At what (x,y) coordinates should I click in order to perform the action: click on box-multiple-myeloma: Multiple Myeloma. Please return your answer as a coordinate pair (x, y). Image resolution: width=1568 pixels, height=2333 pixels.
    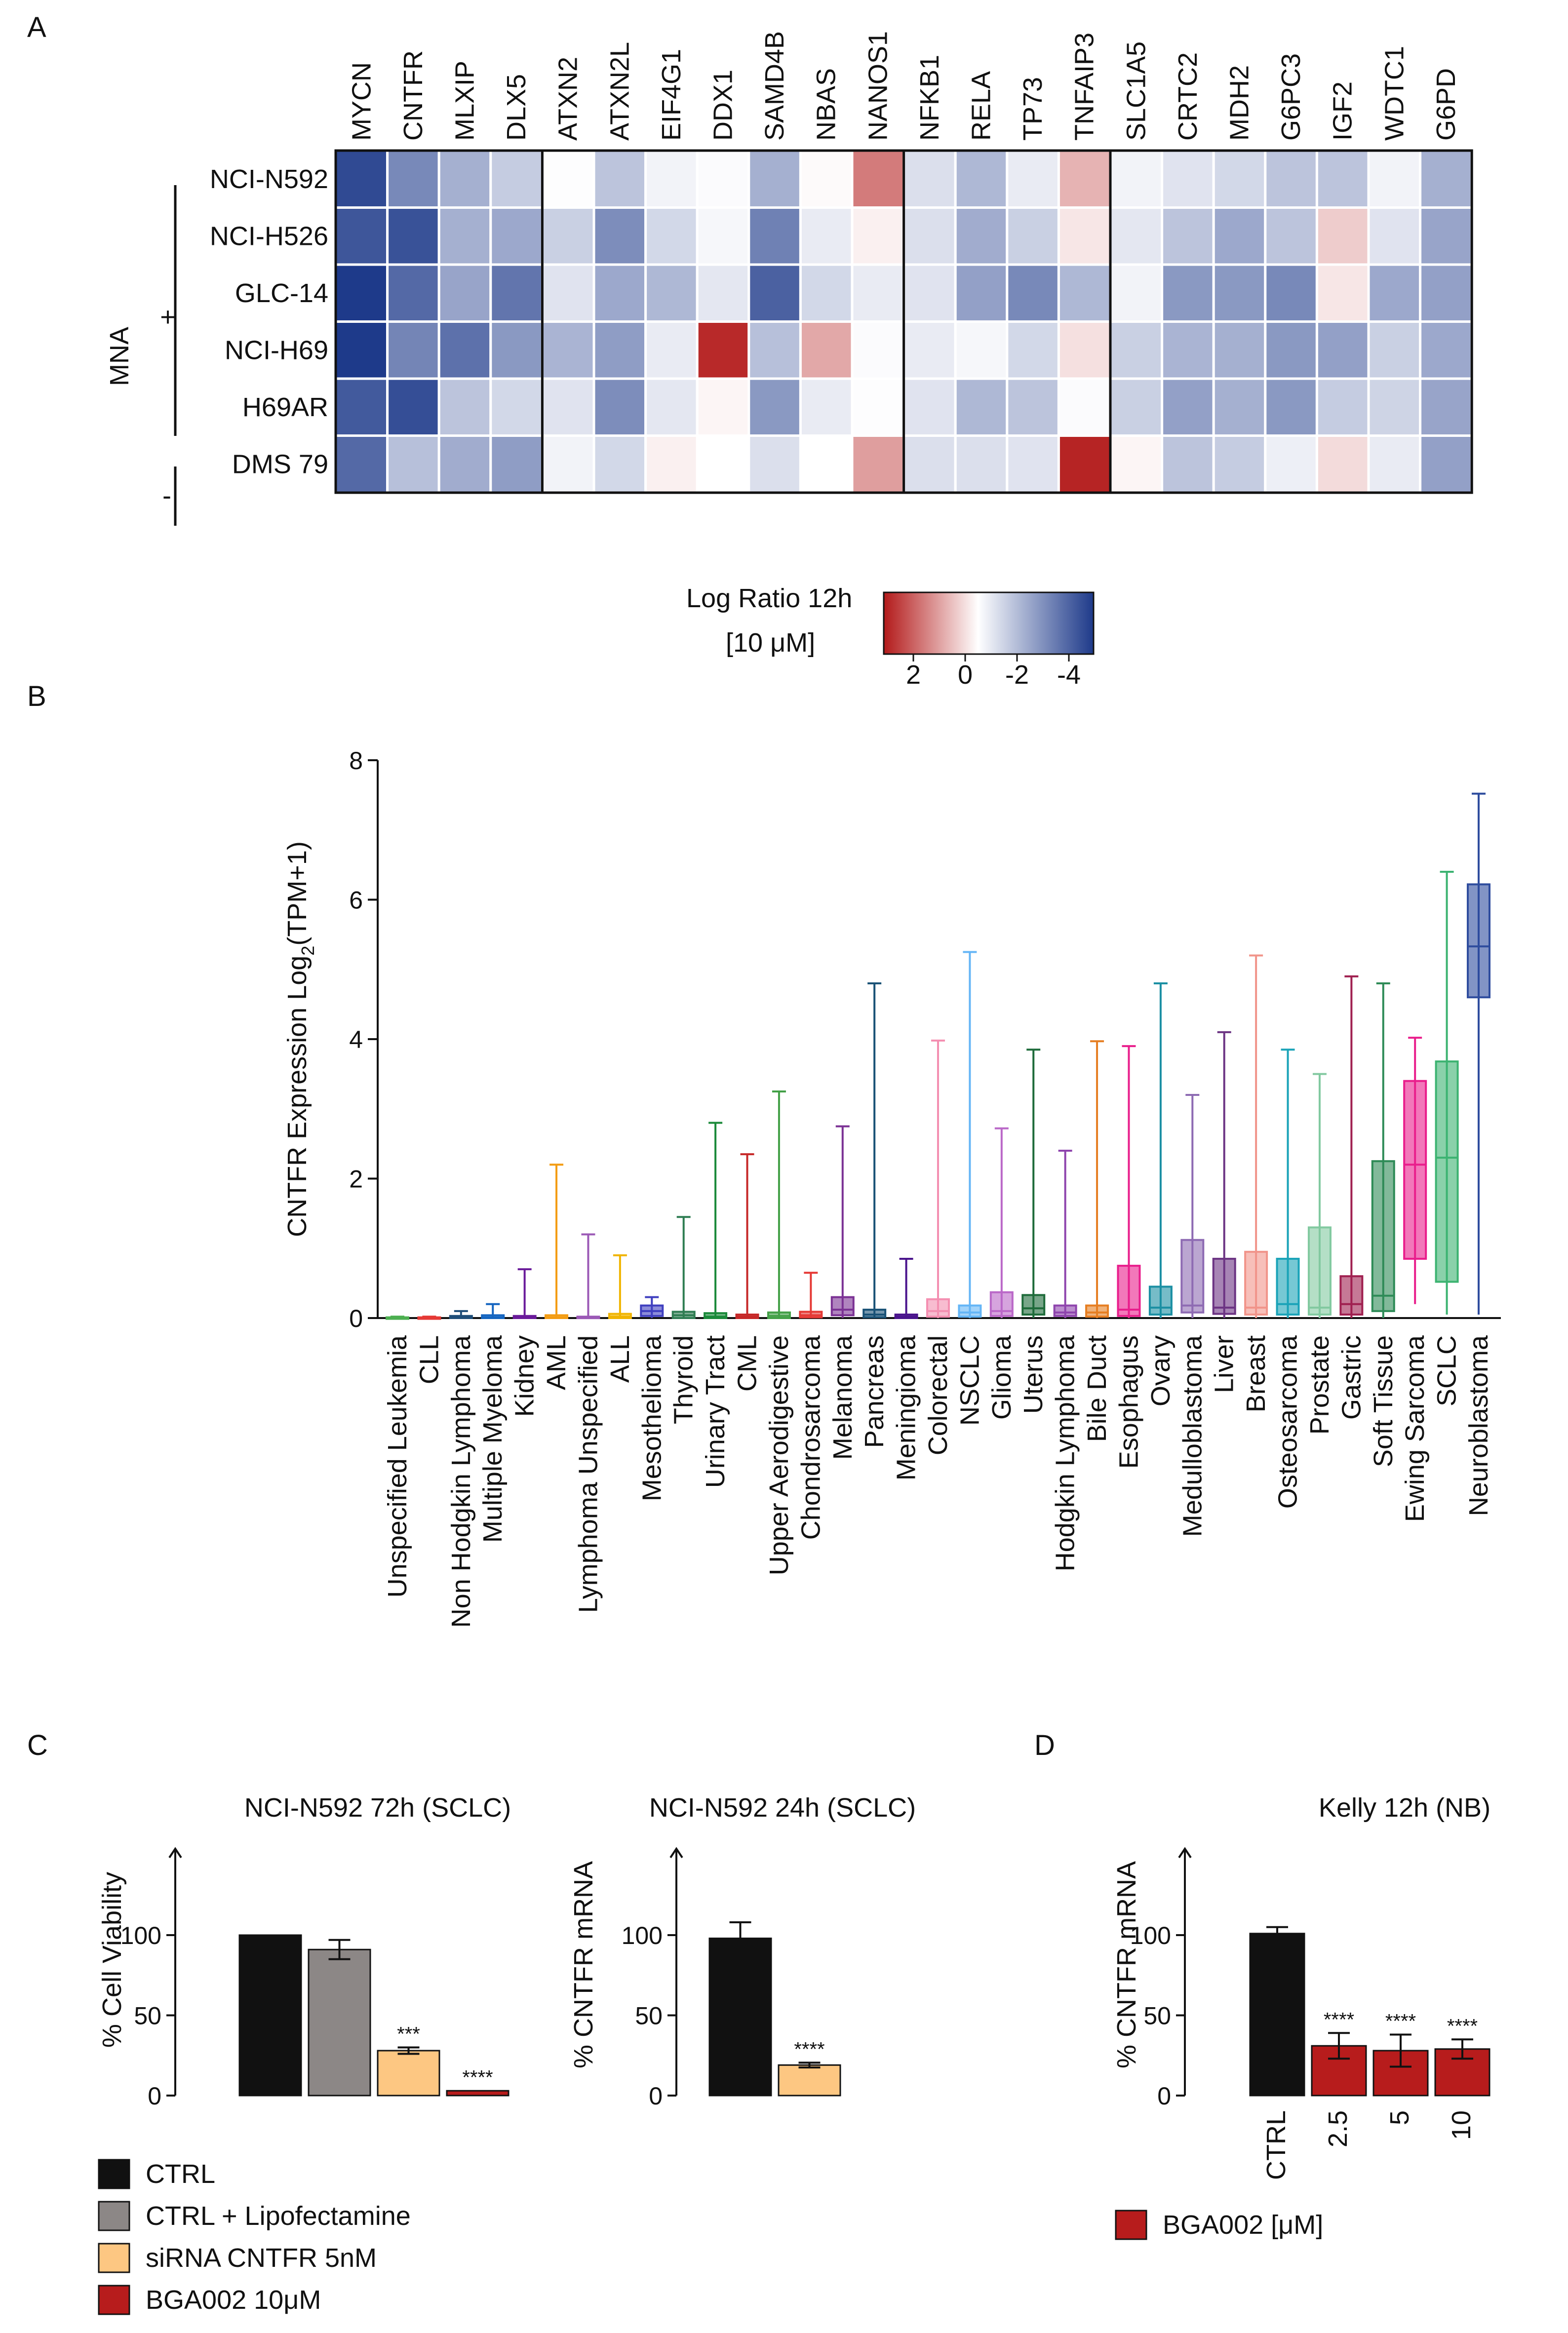
    Looking at the image, I should click on (493, 1423).